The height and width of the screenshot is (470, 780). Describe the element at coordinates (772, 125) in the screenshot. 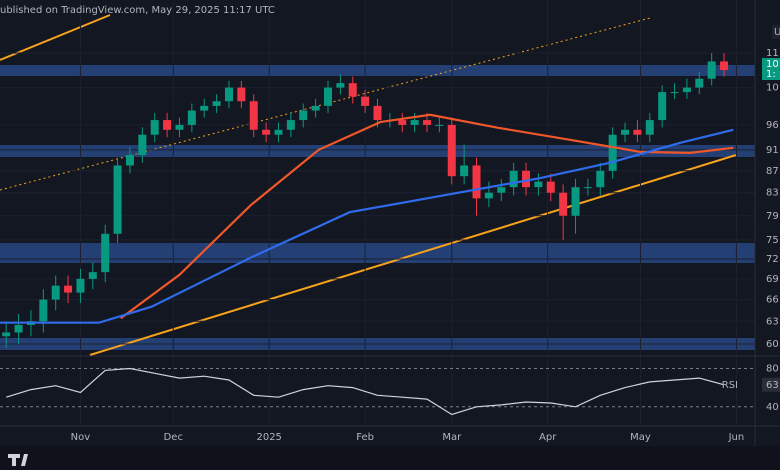

I see `y-tick-label: 96` at that location.